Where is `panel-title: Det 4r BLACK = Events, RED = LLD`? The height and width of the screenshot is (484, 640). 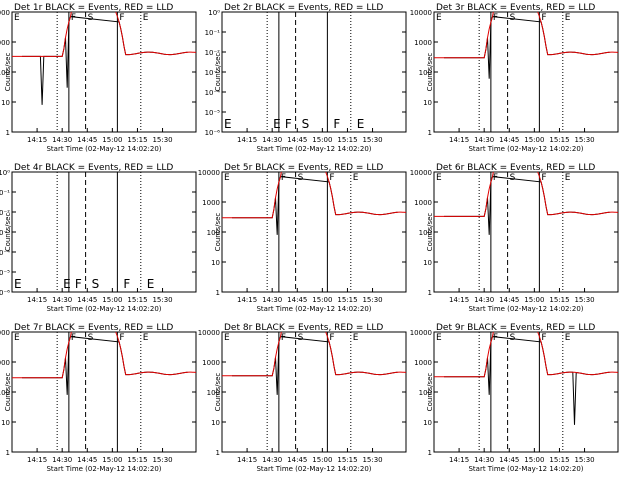
panel-title: Det 4r BLACK = Events, RED = LLD is located at coordinates (93, 168).